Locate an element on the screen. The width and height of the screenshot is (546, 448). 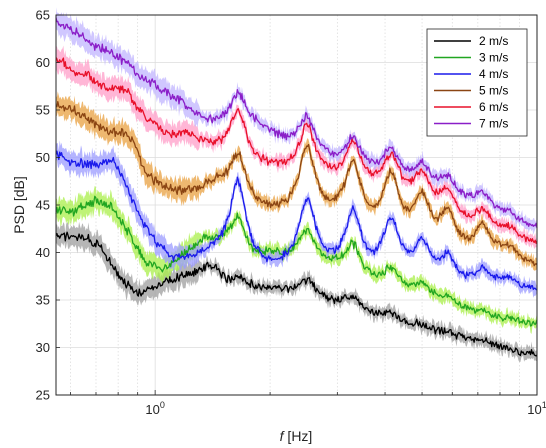
legend: 2 m/s 3 m/s 4 m/s 5 m/s 6 m/s 7 m/s is located at coordinates (477, 82).